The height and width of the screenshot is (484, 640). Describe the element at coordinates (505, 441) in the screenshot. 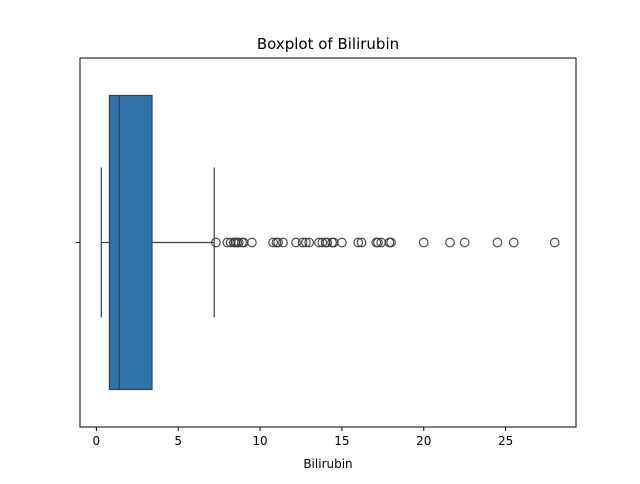

I see `x-tick-label: 25` at that location.